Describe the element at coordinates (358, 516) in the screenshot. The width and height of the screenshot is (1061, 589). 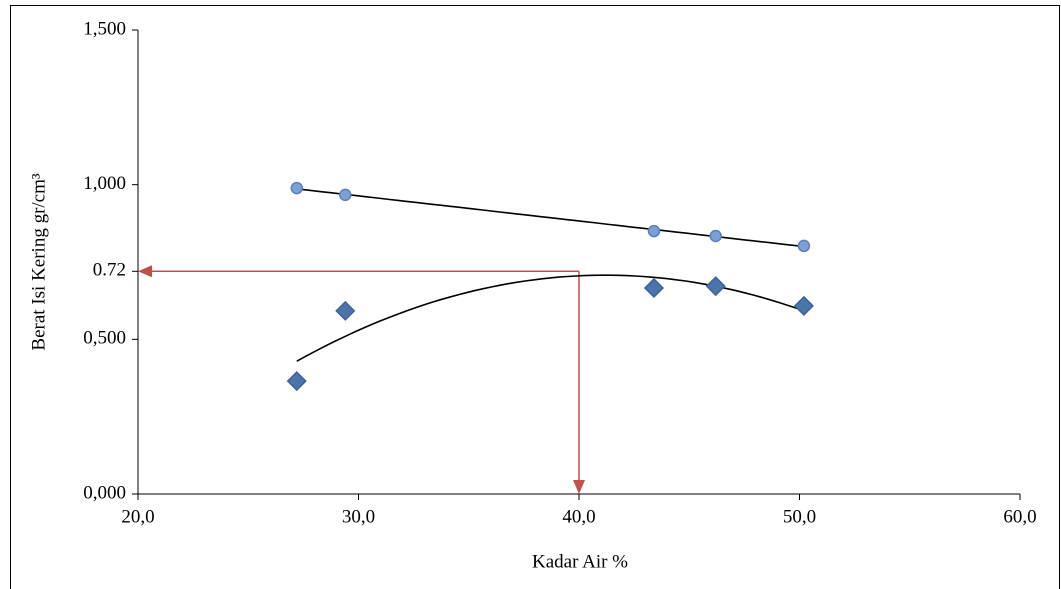
I see `x-tick-label: 30,0` at that location.